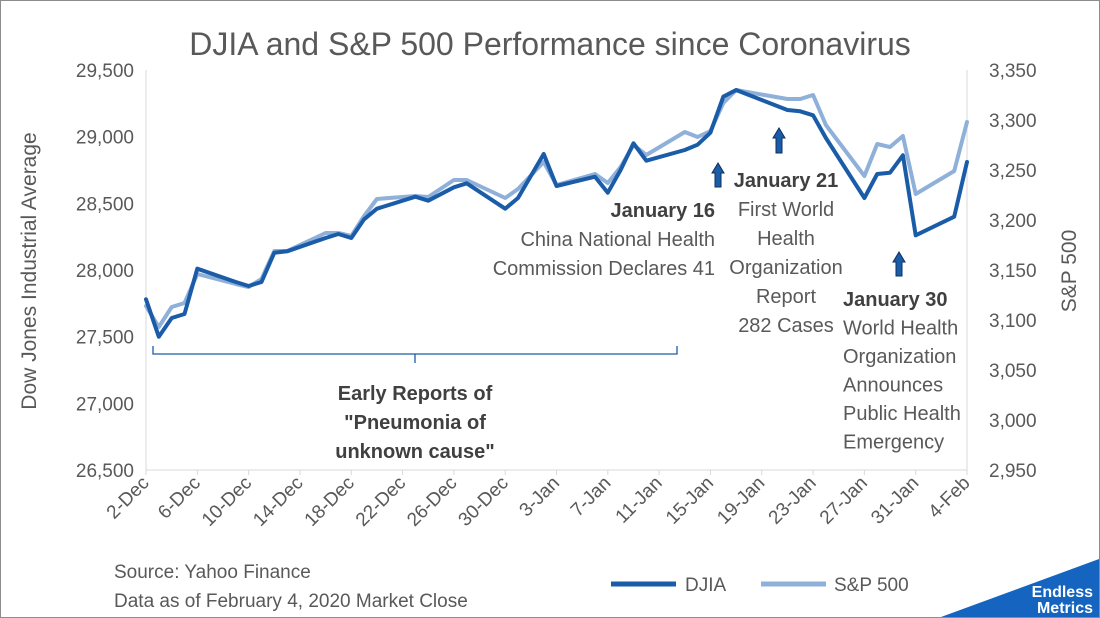 The height and width of the screenshot is (618, 1100). Describe the element at coordinates (900, 329) in the screenshot. I see `annotation-line: World Health` at that location.